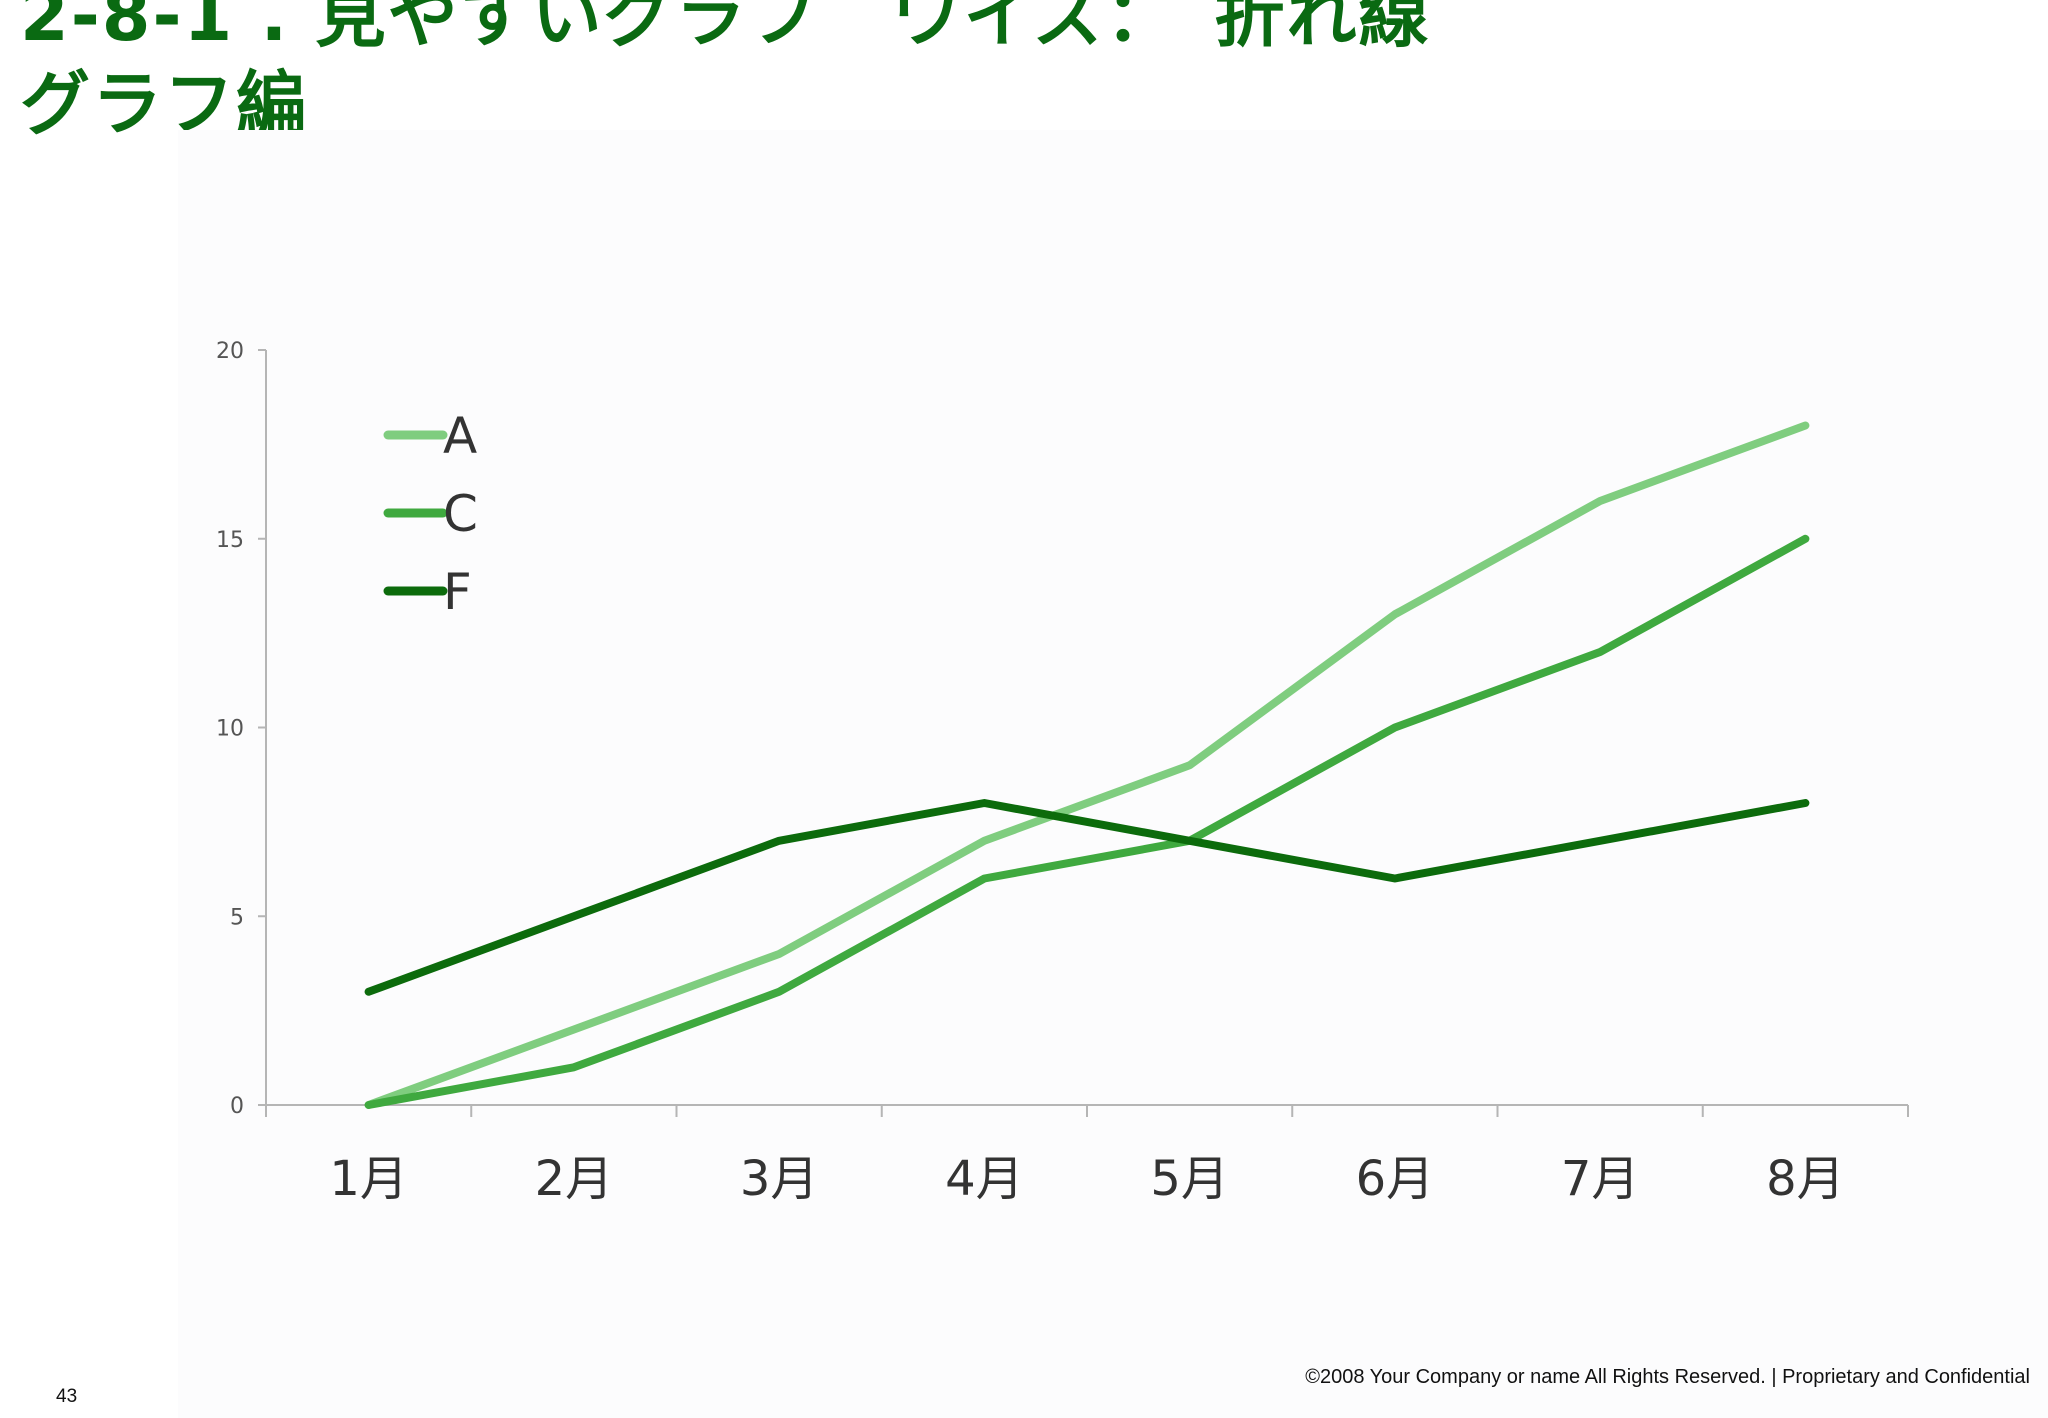 This screenshot has height=1418, width=2048. What do you see at coordinates (430, 514) in the screenshot?
I see `legend: ACF` at bounding box center [430, 514].